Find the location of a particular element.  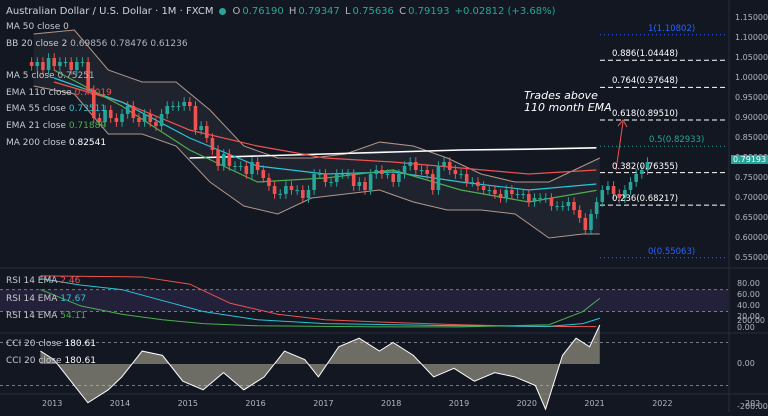

rsi-axis-tick: 20.00 is located at coordinates (748, 317).